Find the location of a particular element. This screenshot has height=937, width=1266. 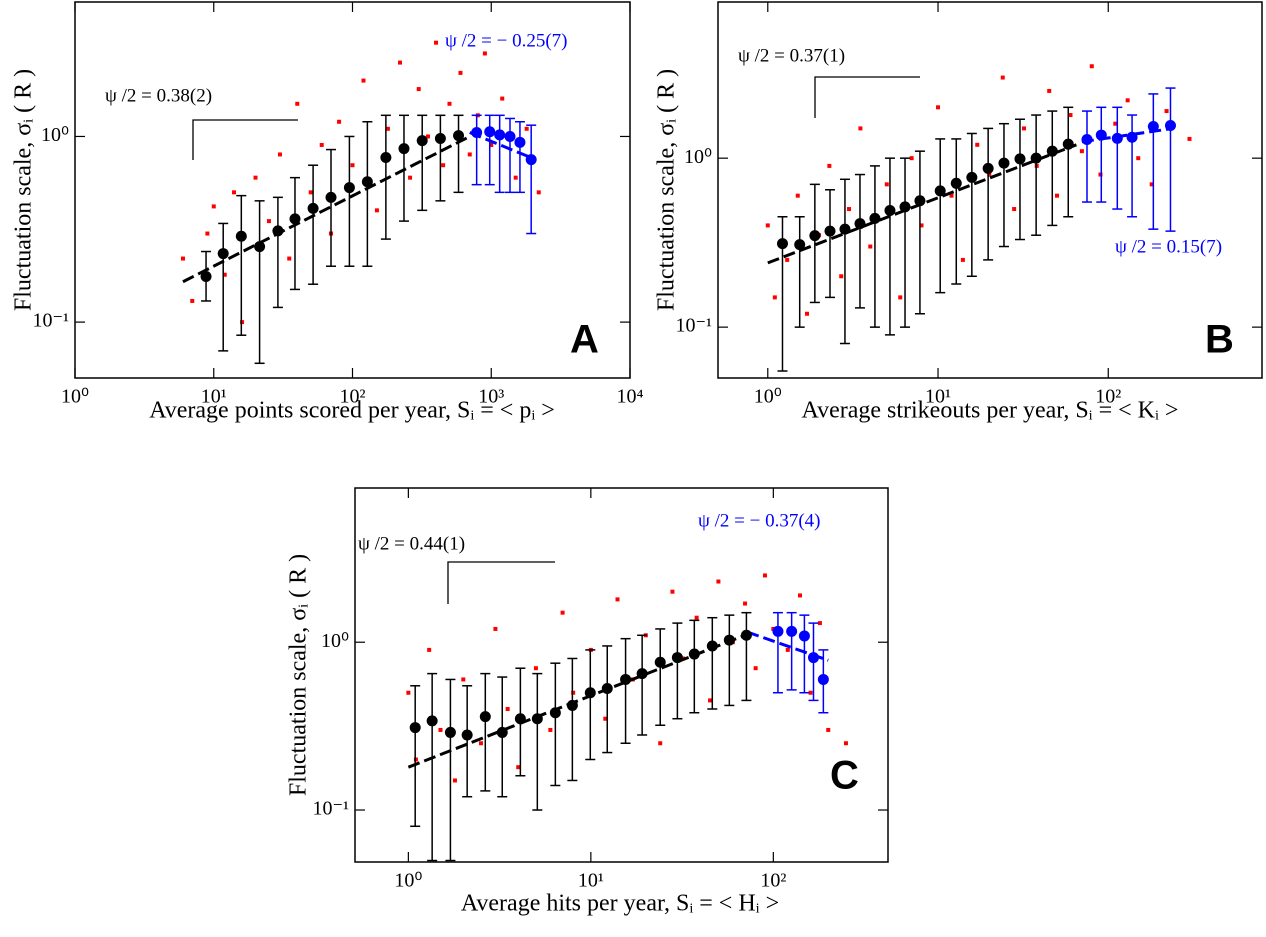

annotation: ψ /2 = 0.38(2) is located at coordinates (158, 95).